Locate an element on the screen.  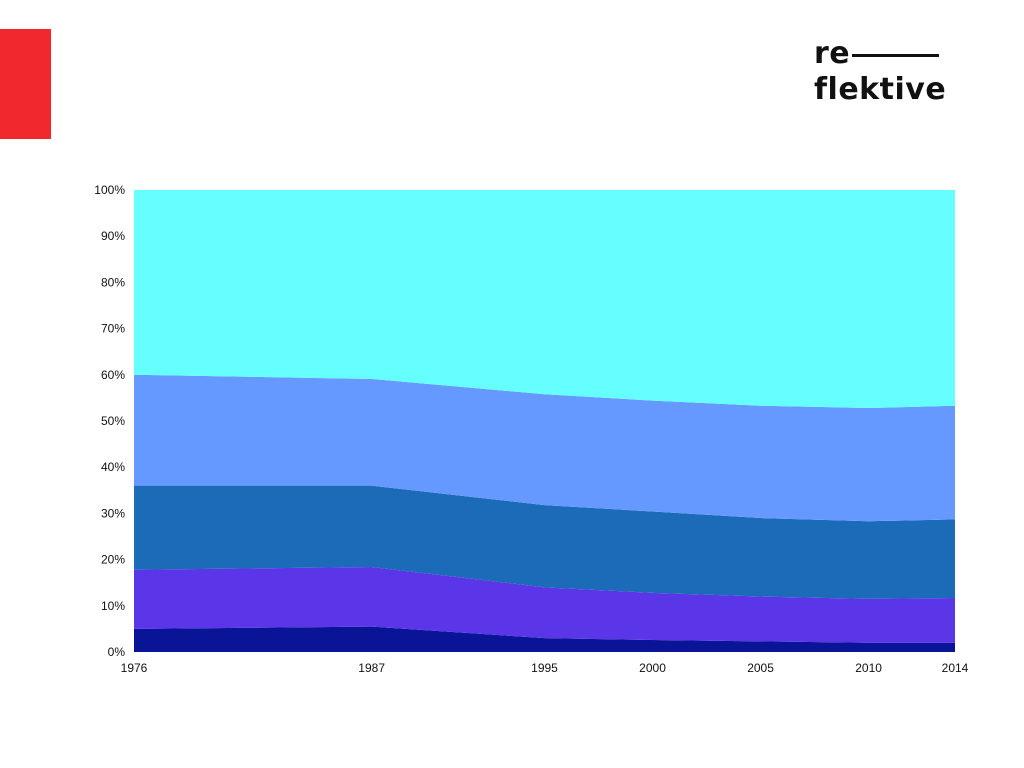
logo-line-1: re is located at coordinates (884, 54).